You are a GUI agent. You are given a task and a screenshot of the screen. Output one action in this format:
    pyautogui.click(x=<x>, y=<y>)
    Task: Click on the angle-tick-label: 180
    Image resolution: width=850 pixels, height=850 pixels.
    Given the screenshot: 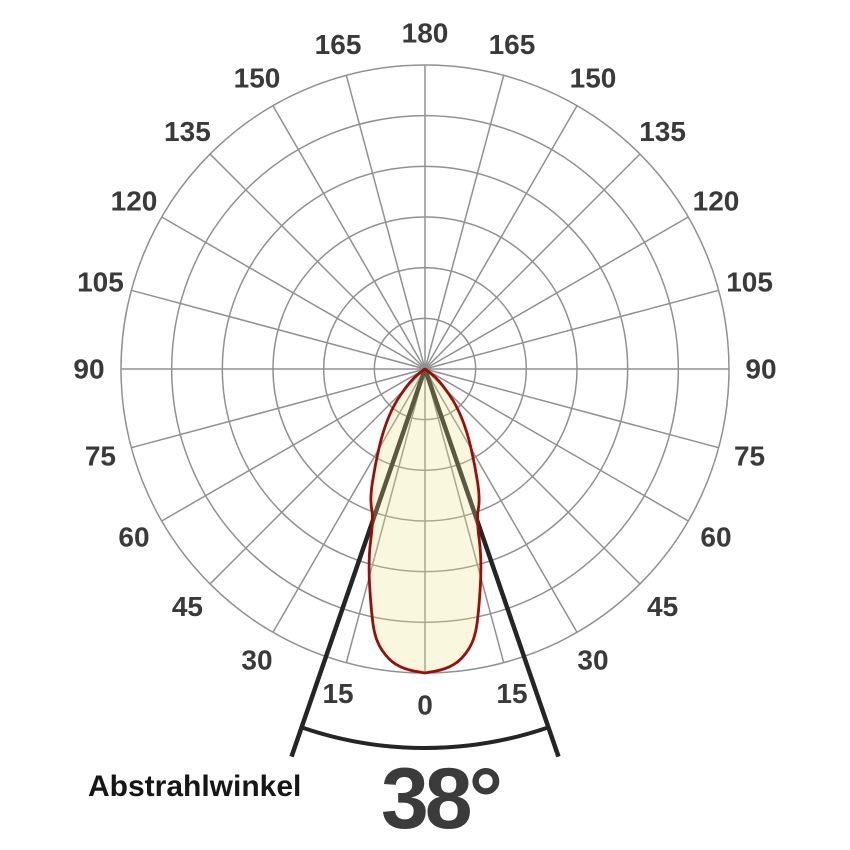 What is the action you would take?
    pyautogui.click(x=425, y=33)
    